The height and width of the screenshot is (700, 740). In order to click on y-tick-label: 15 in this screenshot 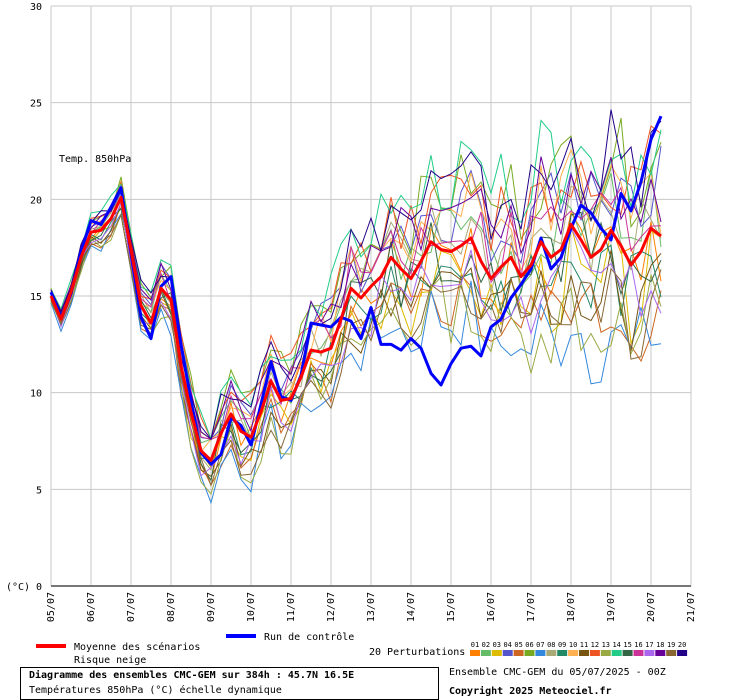, I will do `click(36, 297)`.